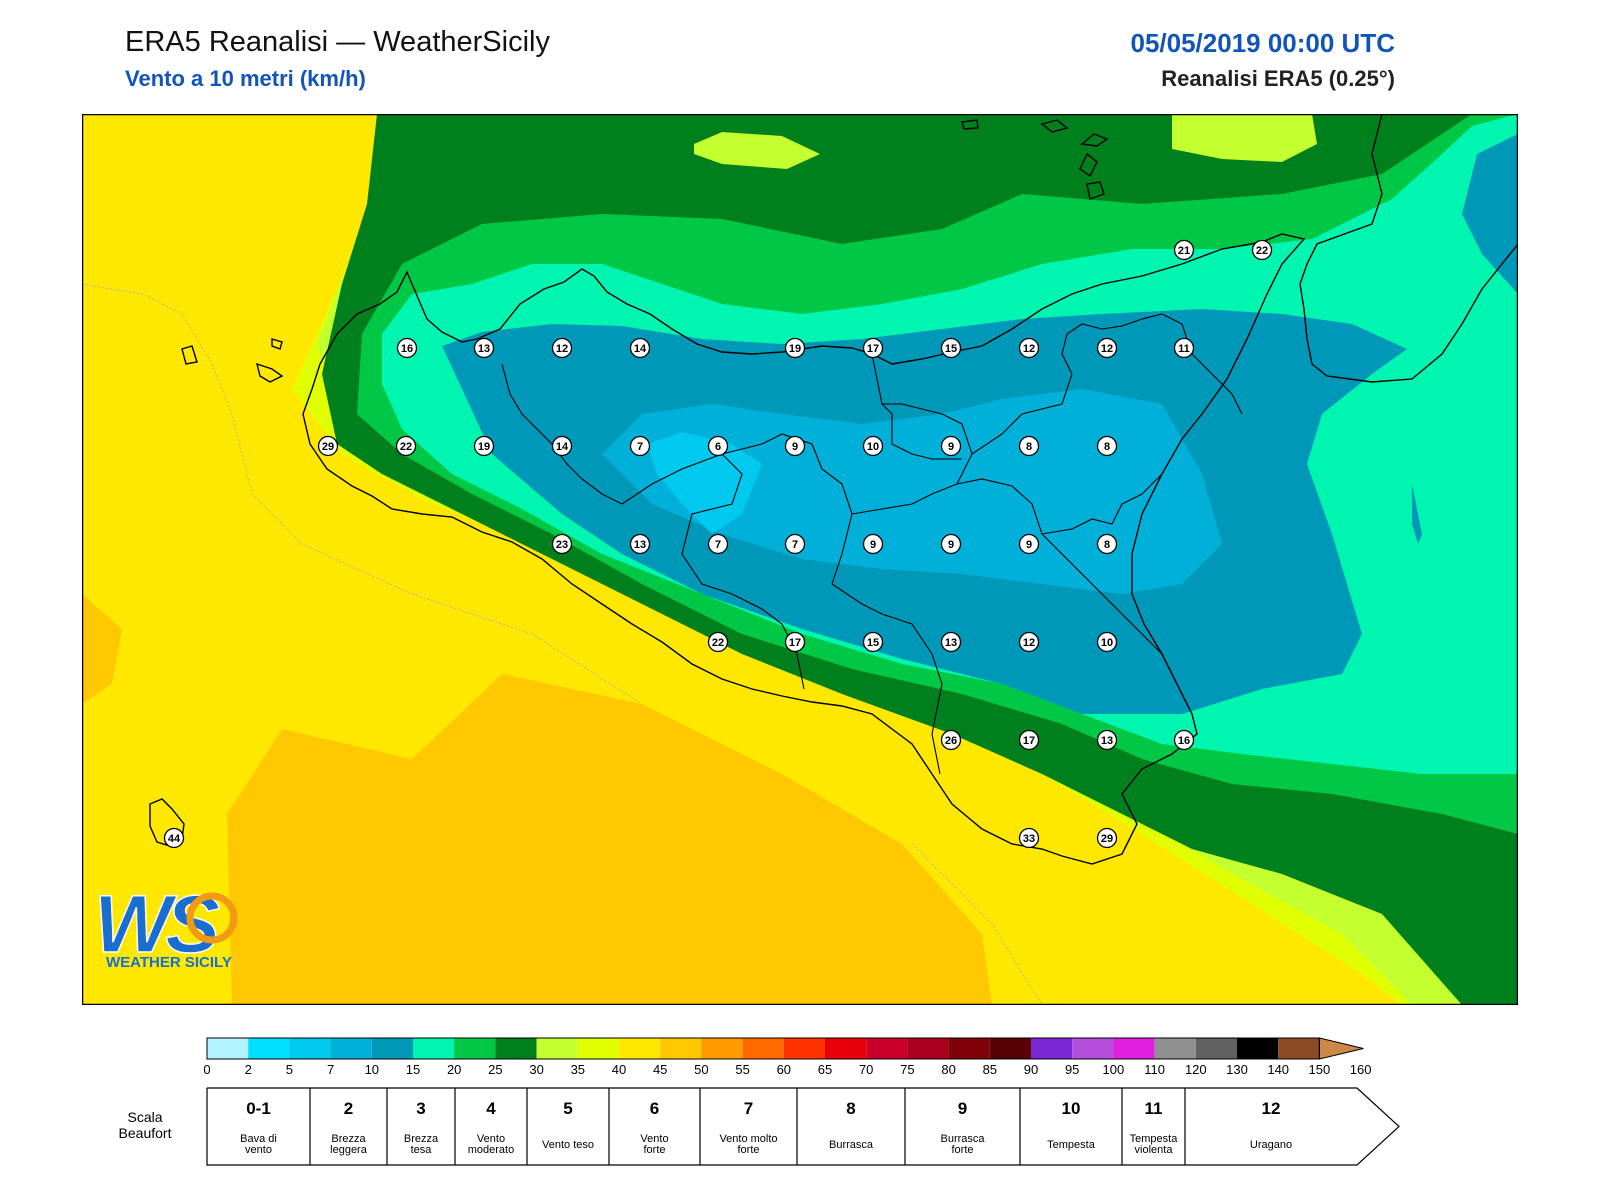 The height and width of the screenshot is (1200, 1600). I want to click on colorbar-tick-label: 150, so click(1320, 1069).